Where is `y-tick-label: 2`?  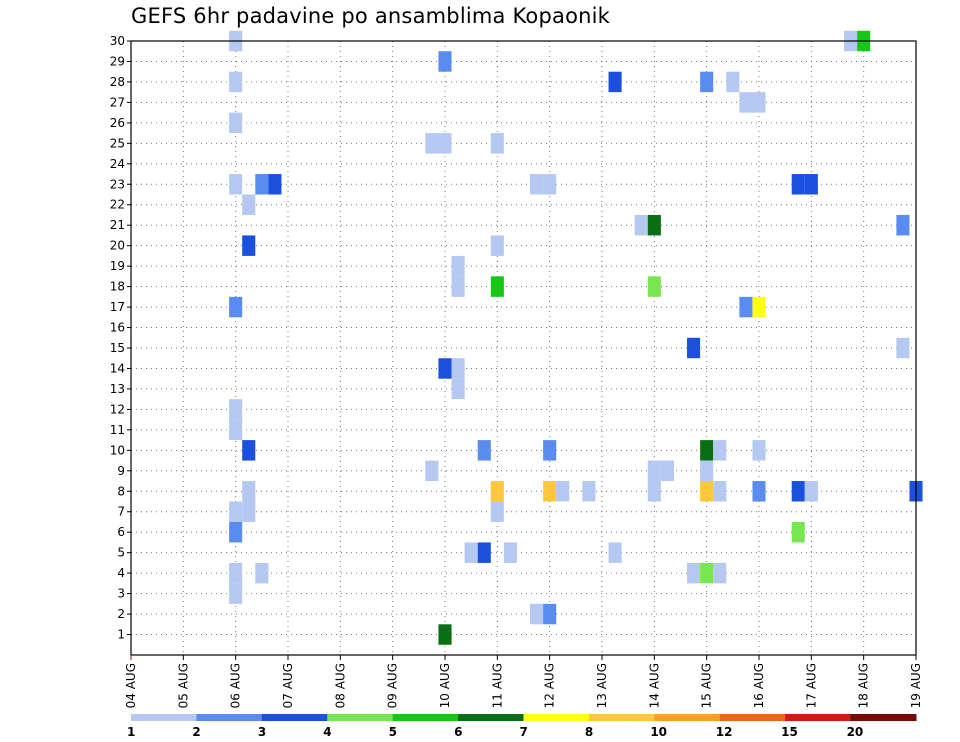
y-tick-label: 2 is located at coordinates (121, 614).